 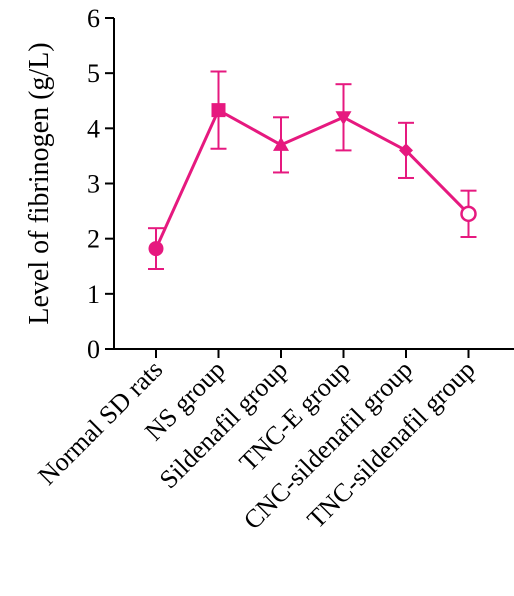 I want to click on y-tick-label: 3, so click(x=93, y=184).